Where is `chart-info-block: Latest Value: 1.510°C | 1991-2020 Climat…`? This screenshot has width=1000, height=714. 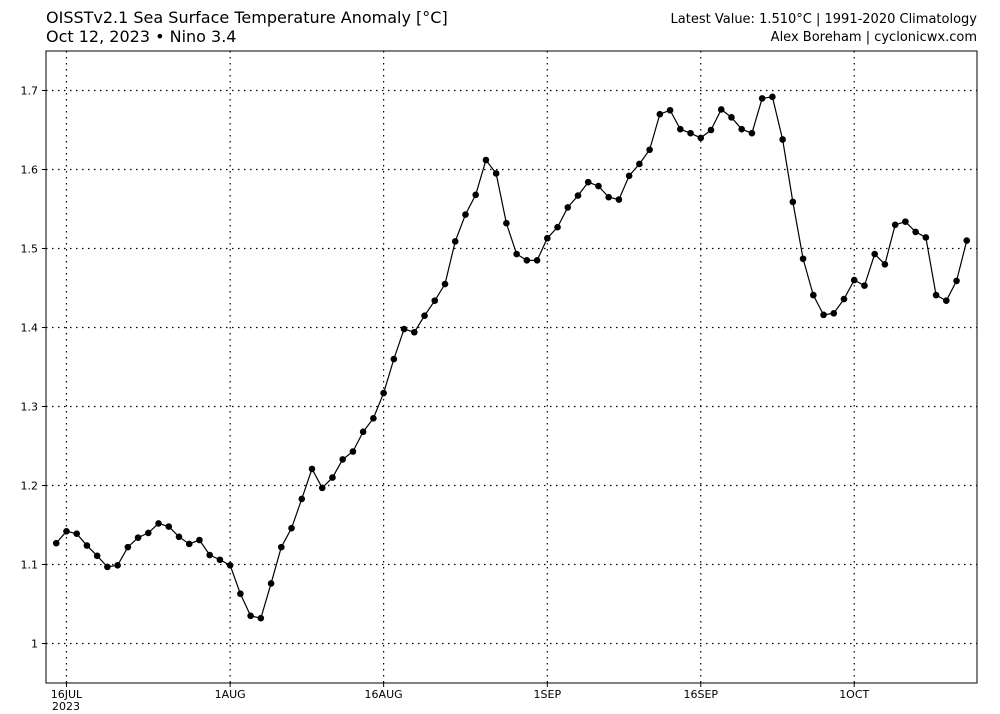
chart-info-block: Latest Value: 1.510°C | 1991-2020 Climat… is located at coordinates (824, 29).